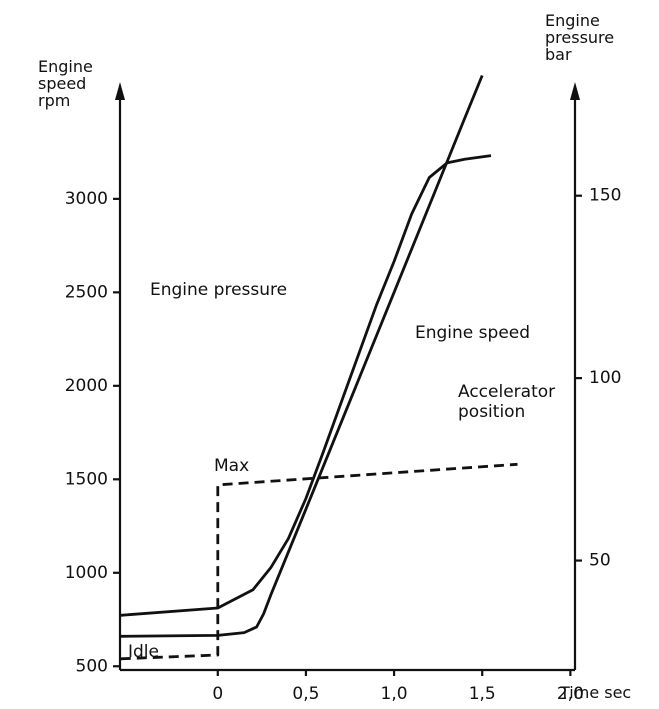  What do you see at coordinates (572, 20) in the screenshot?
I see `y2-axis-title-line: Engine` at bounding box center [572, 20].